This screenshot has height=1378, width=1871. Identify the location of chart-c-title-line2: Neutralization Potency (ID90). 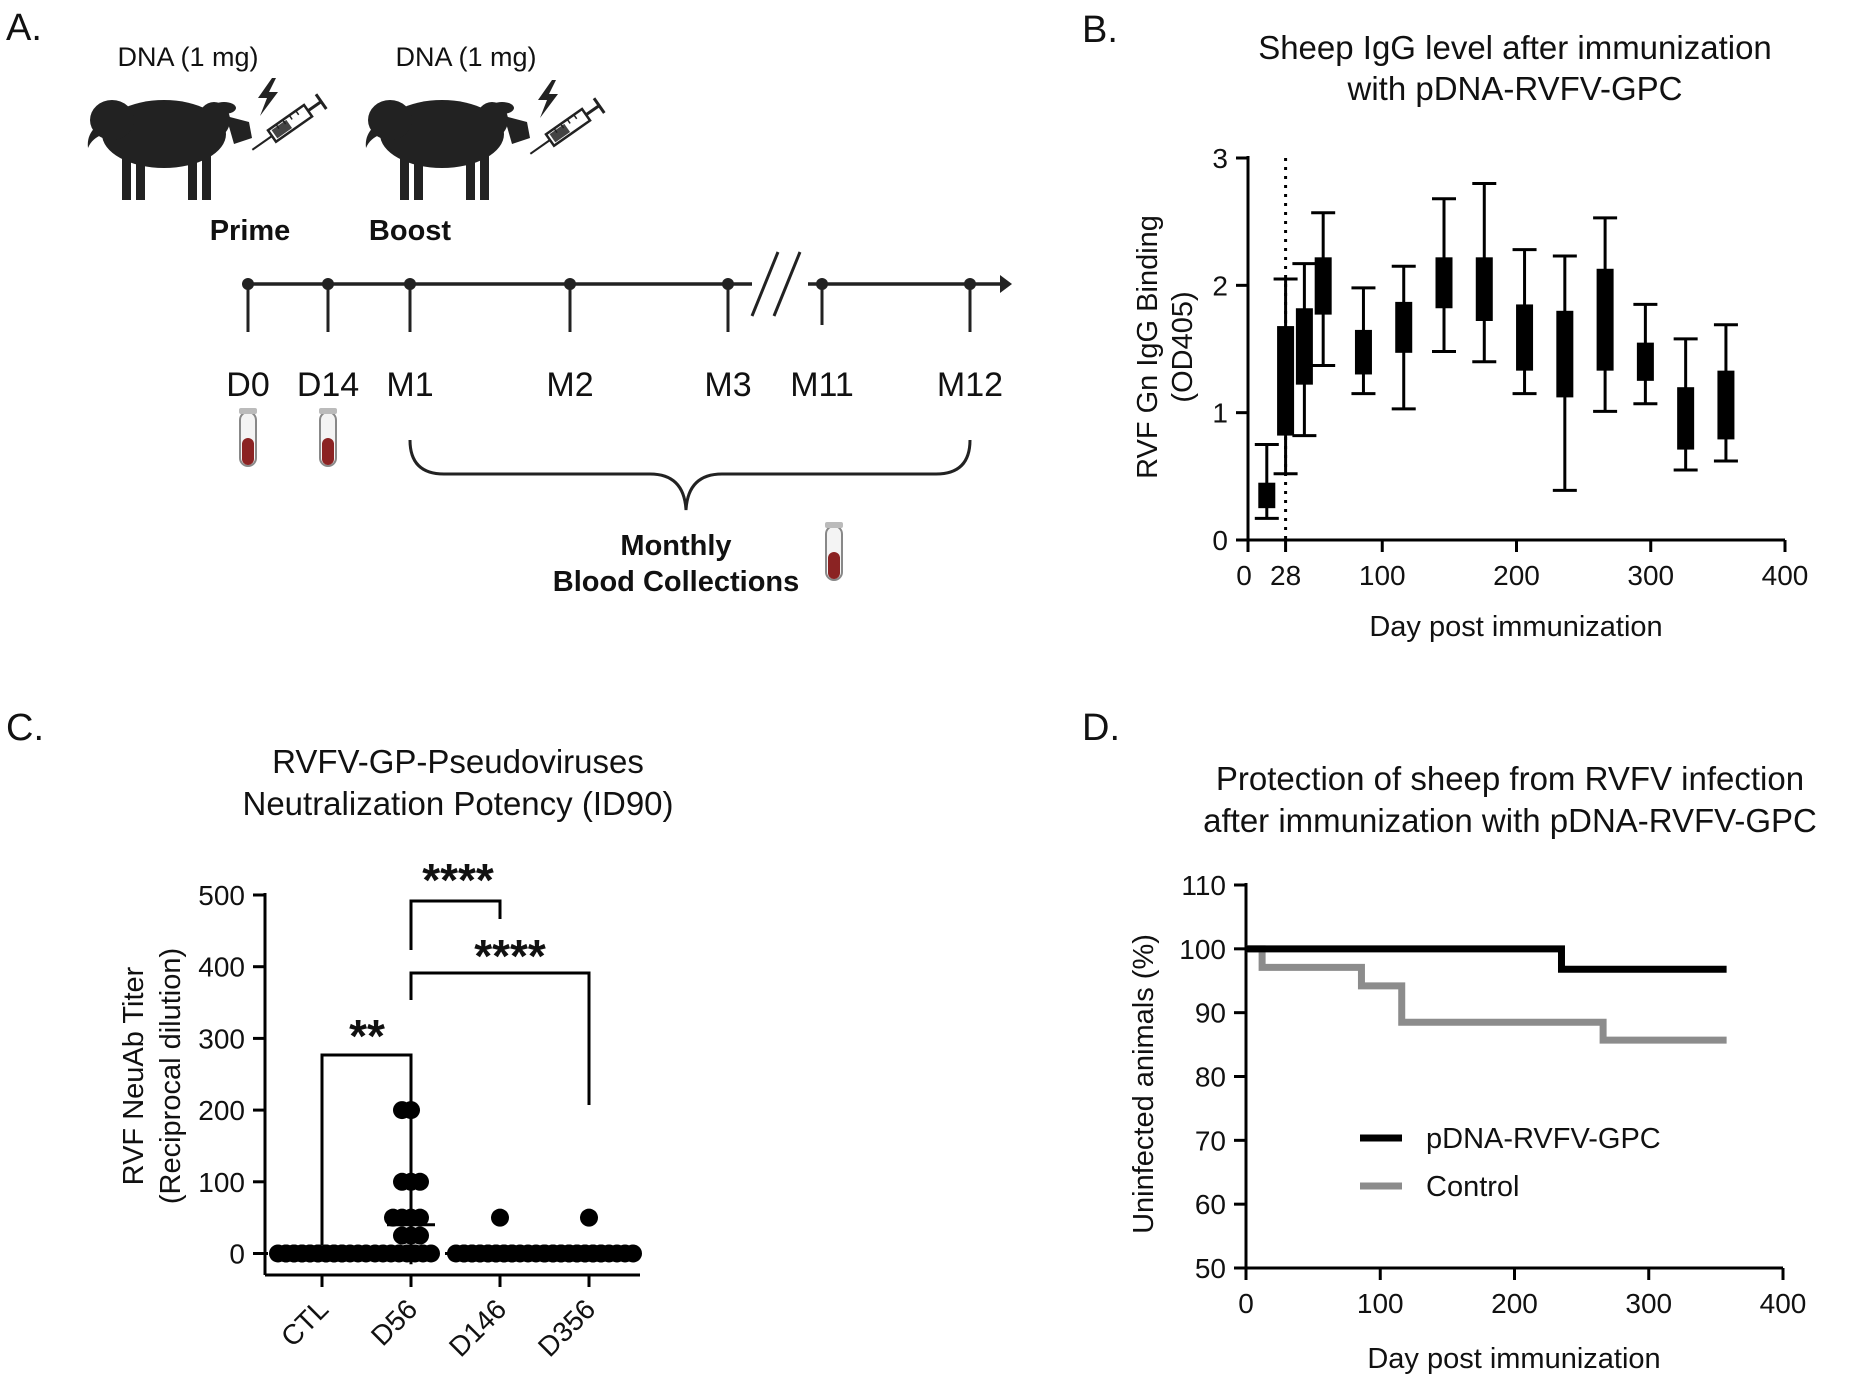
(457, 803).